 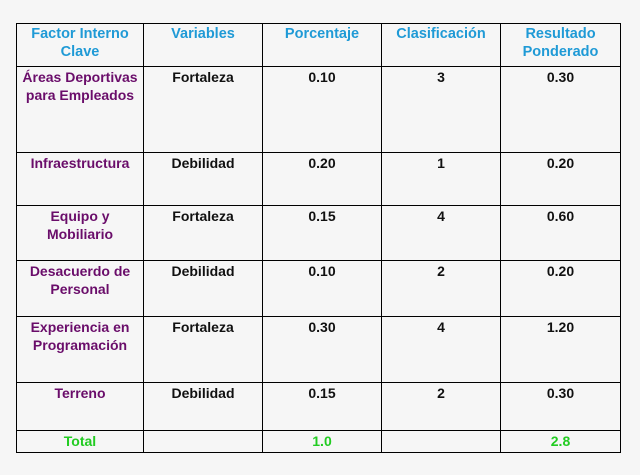 What do you see at coordinates (560, 349) in the screenshot?
I see `resultado-cell: 1.20` at bounding box center [560, 349].